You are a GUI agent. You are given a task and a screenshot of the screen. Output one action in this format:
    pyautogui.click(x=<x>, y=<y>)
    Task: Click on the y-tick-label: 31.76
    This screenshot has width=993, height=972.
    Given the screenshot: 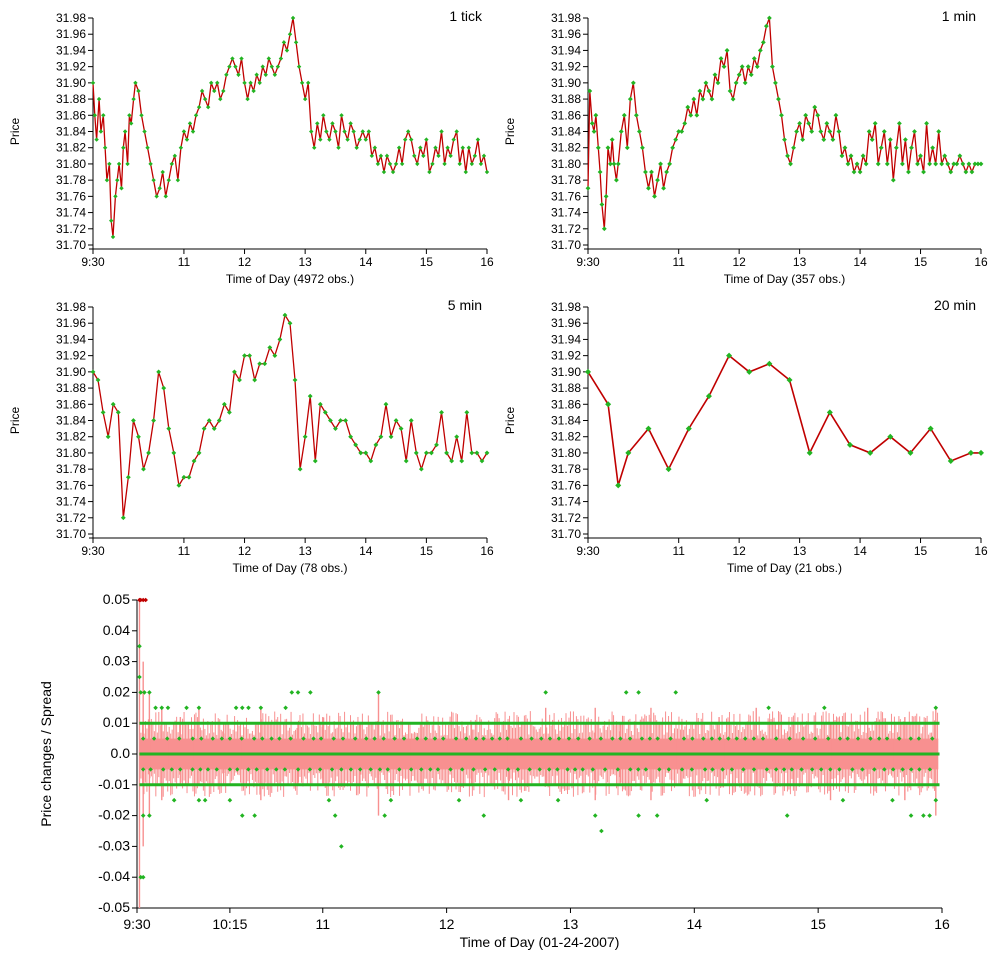 What is the action you would take?
    pyautogui.click(x=71, y=196)
    